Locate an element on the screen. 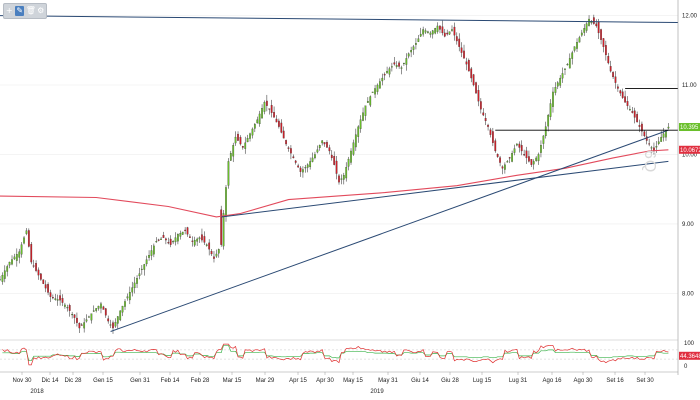 The image size is (700, 400). x-tick-label: May 15 is located at coordinates (353, 381).